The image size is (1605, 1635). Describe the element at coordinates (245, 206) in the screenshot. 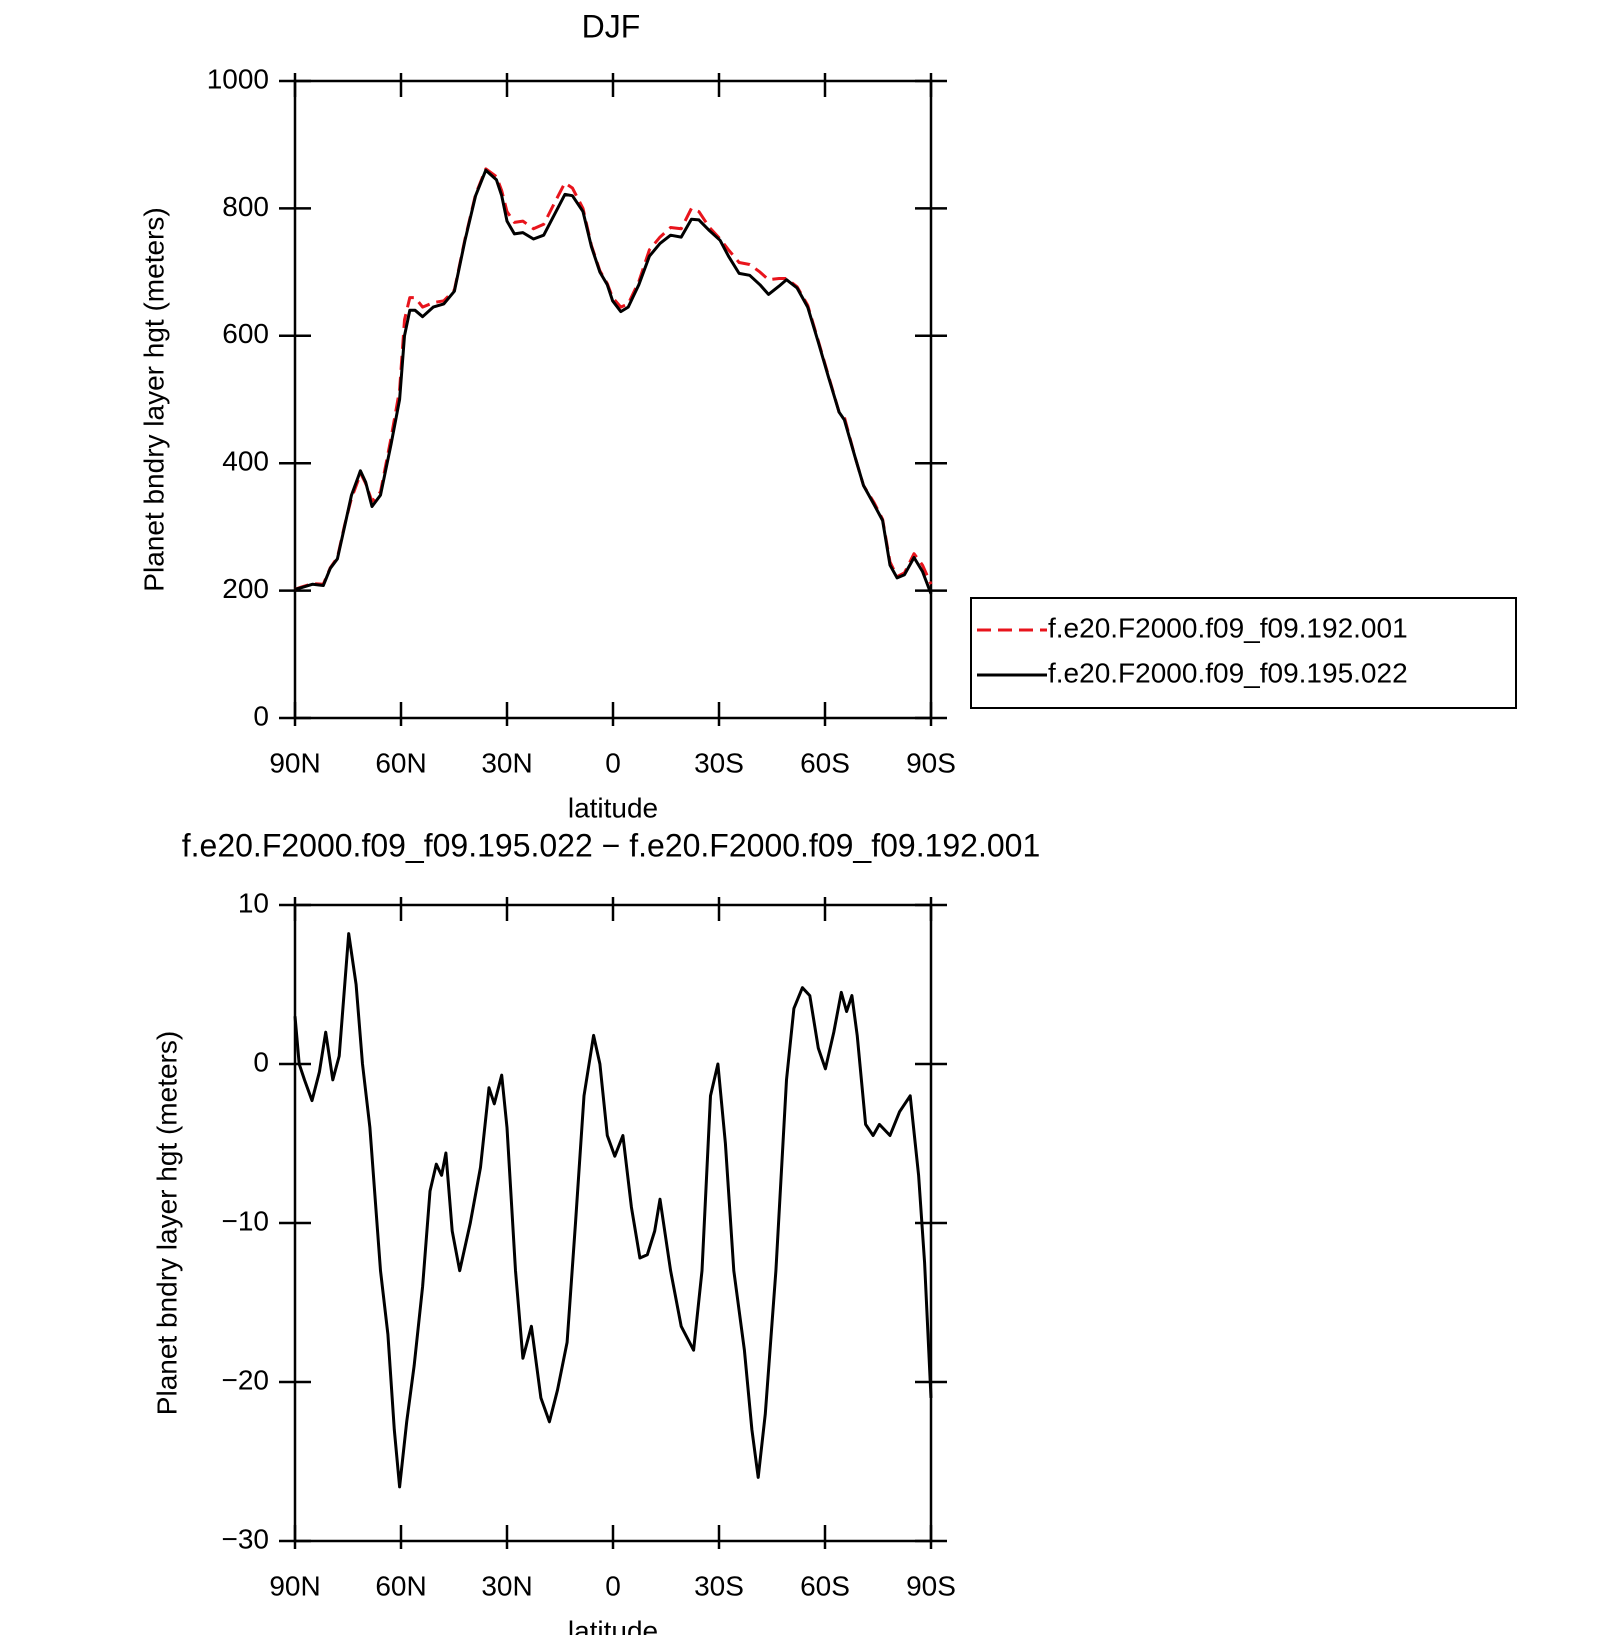

I see `y-tick-label: 800` at that location.